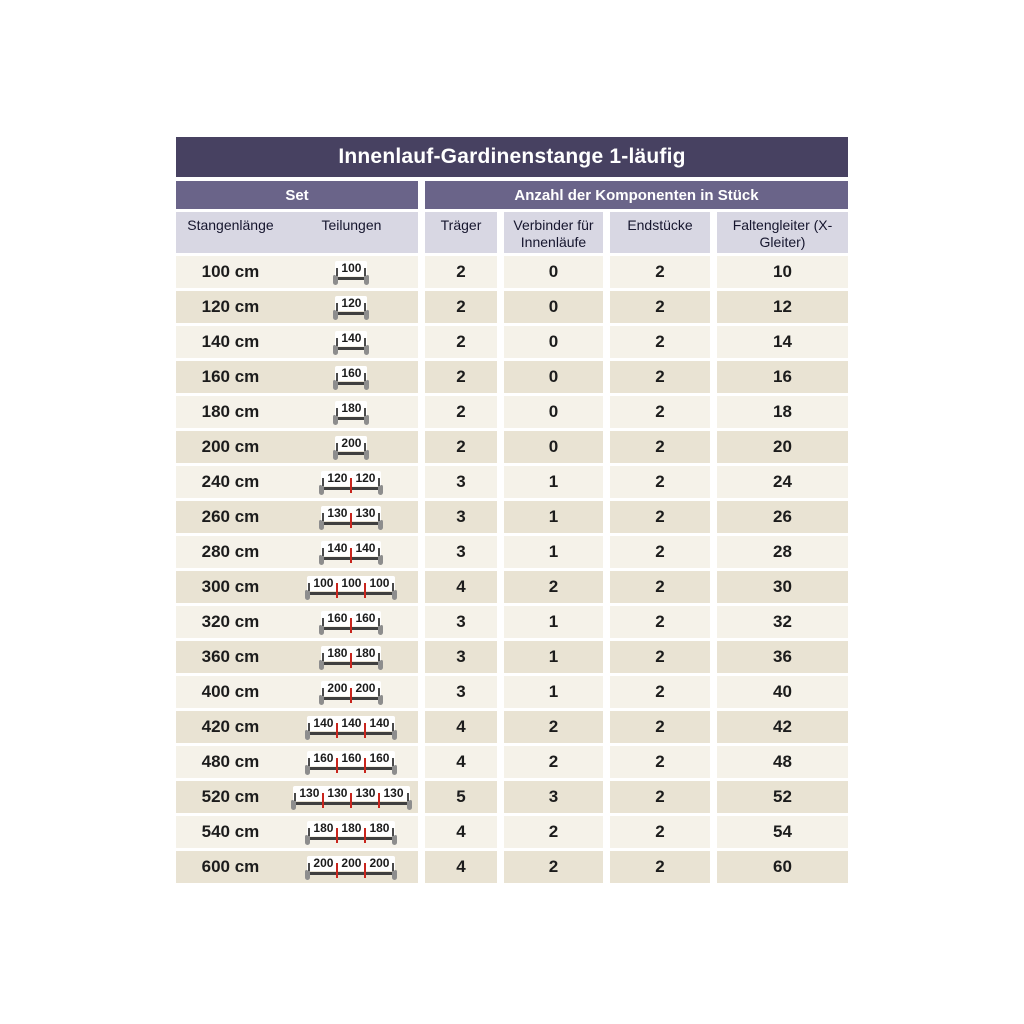 This screenshot has width=1024, height=1024. Describe the element at coordinates (230, 341) in the screenshot. I see `rod-length: 140 cm` at that location.